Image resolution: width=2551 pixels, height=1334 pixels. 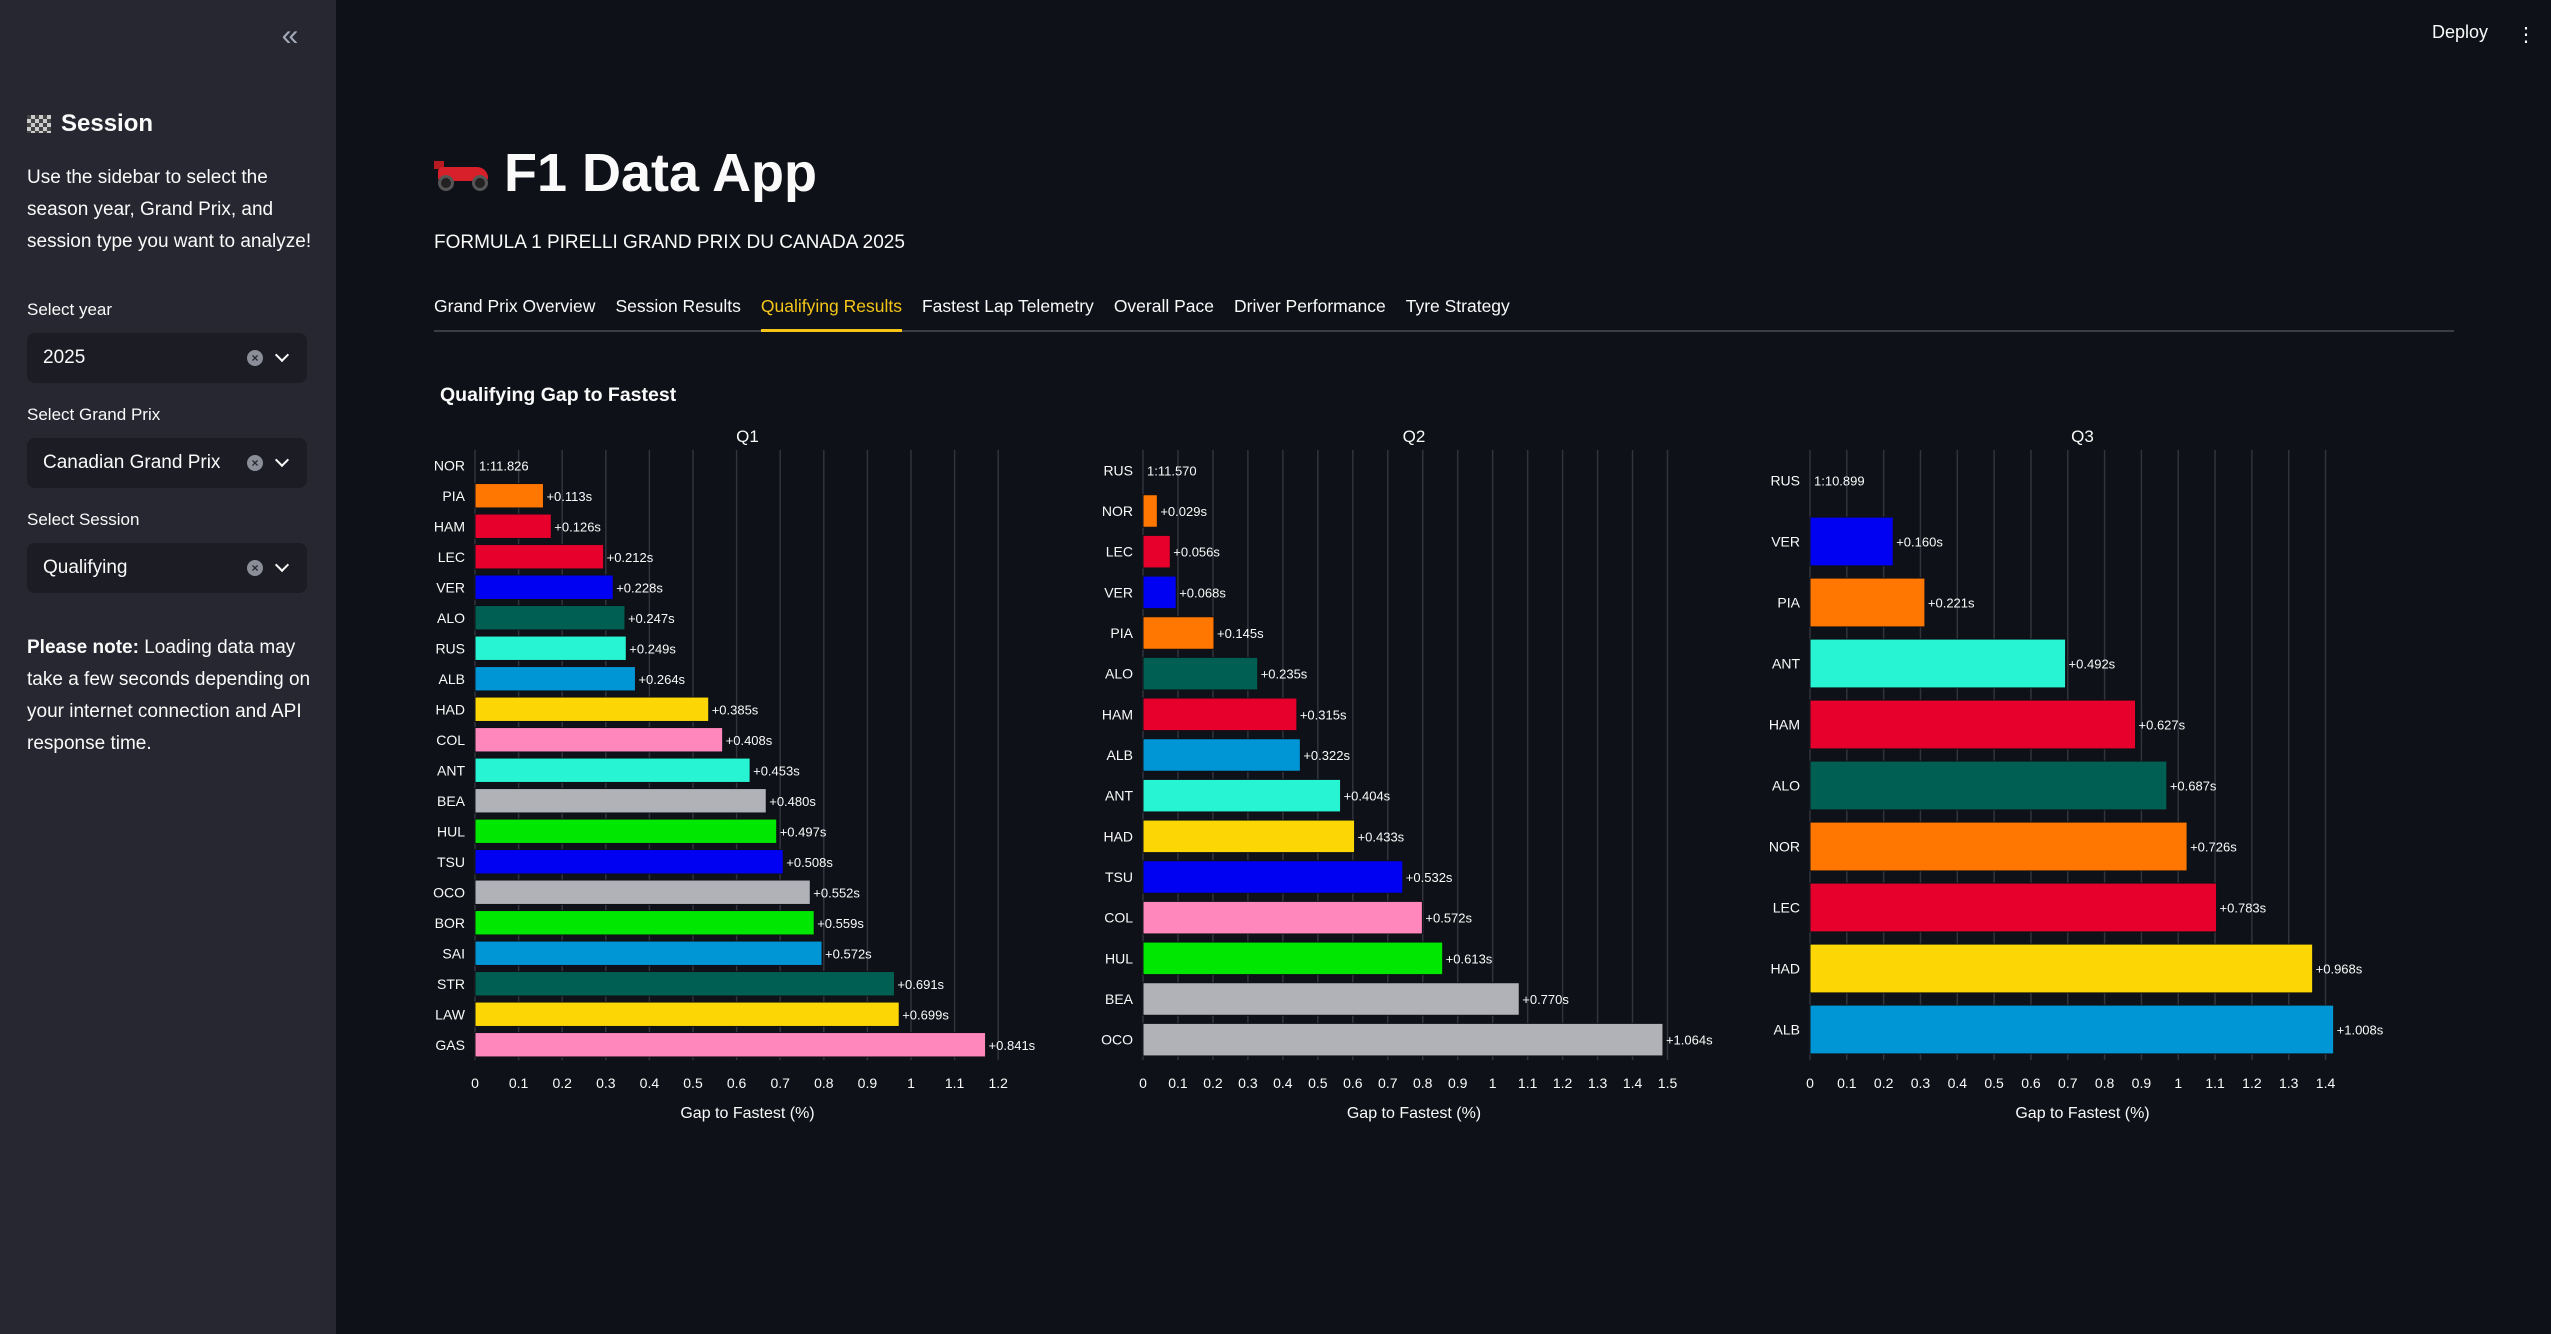 I want to click on bar-value-label: +0.497s, so click(x=803, y=831).